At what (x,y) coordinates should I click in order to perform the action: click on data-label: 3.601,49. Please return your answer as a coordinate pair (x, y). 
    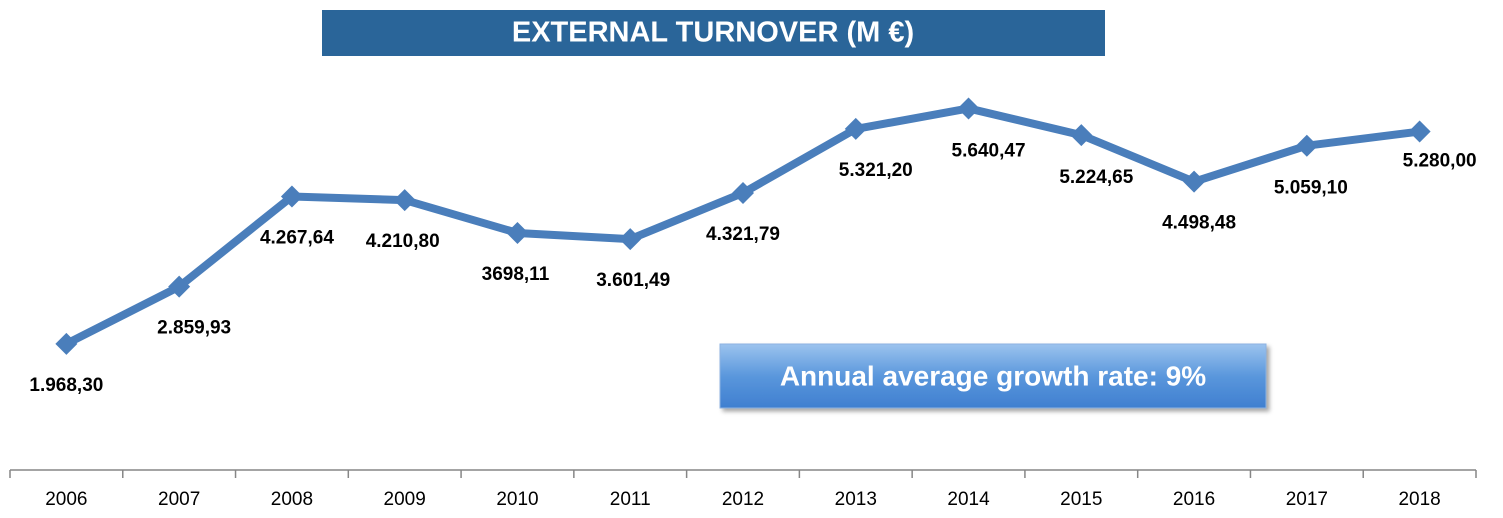
    Looking at the image, I should click on (633, 280).